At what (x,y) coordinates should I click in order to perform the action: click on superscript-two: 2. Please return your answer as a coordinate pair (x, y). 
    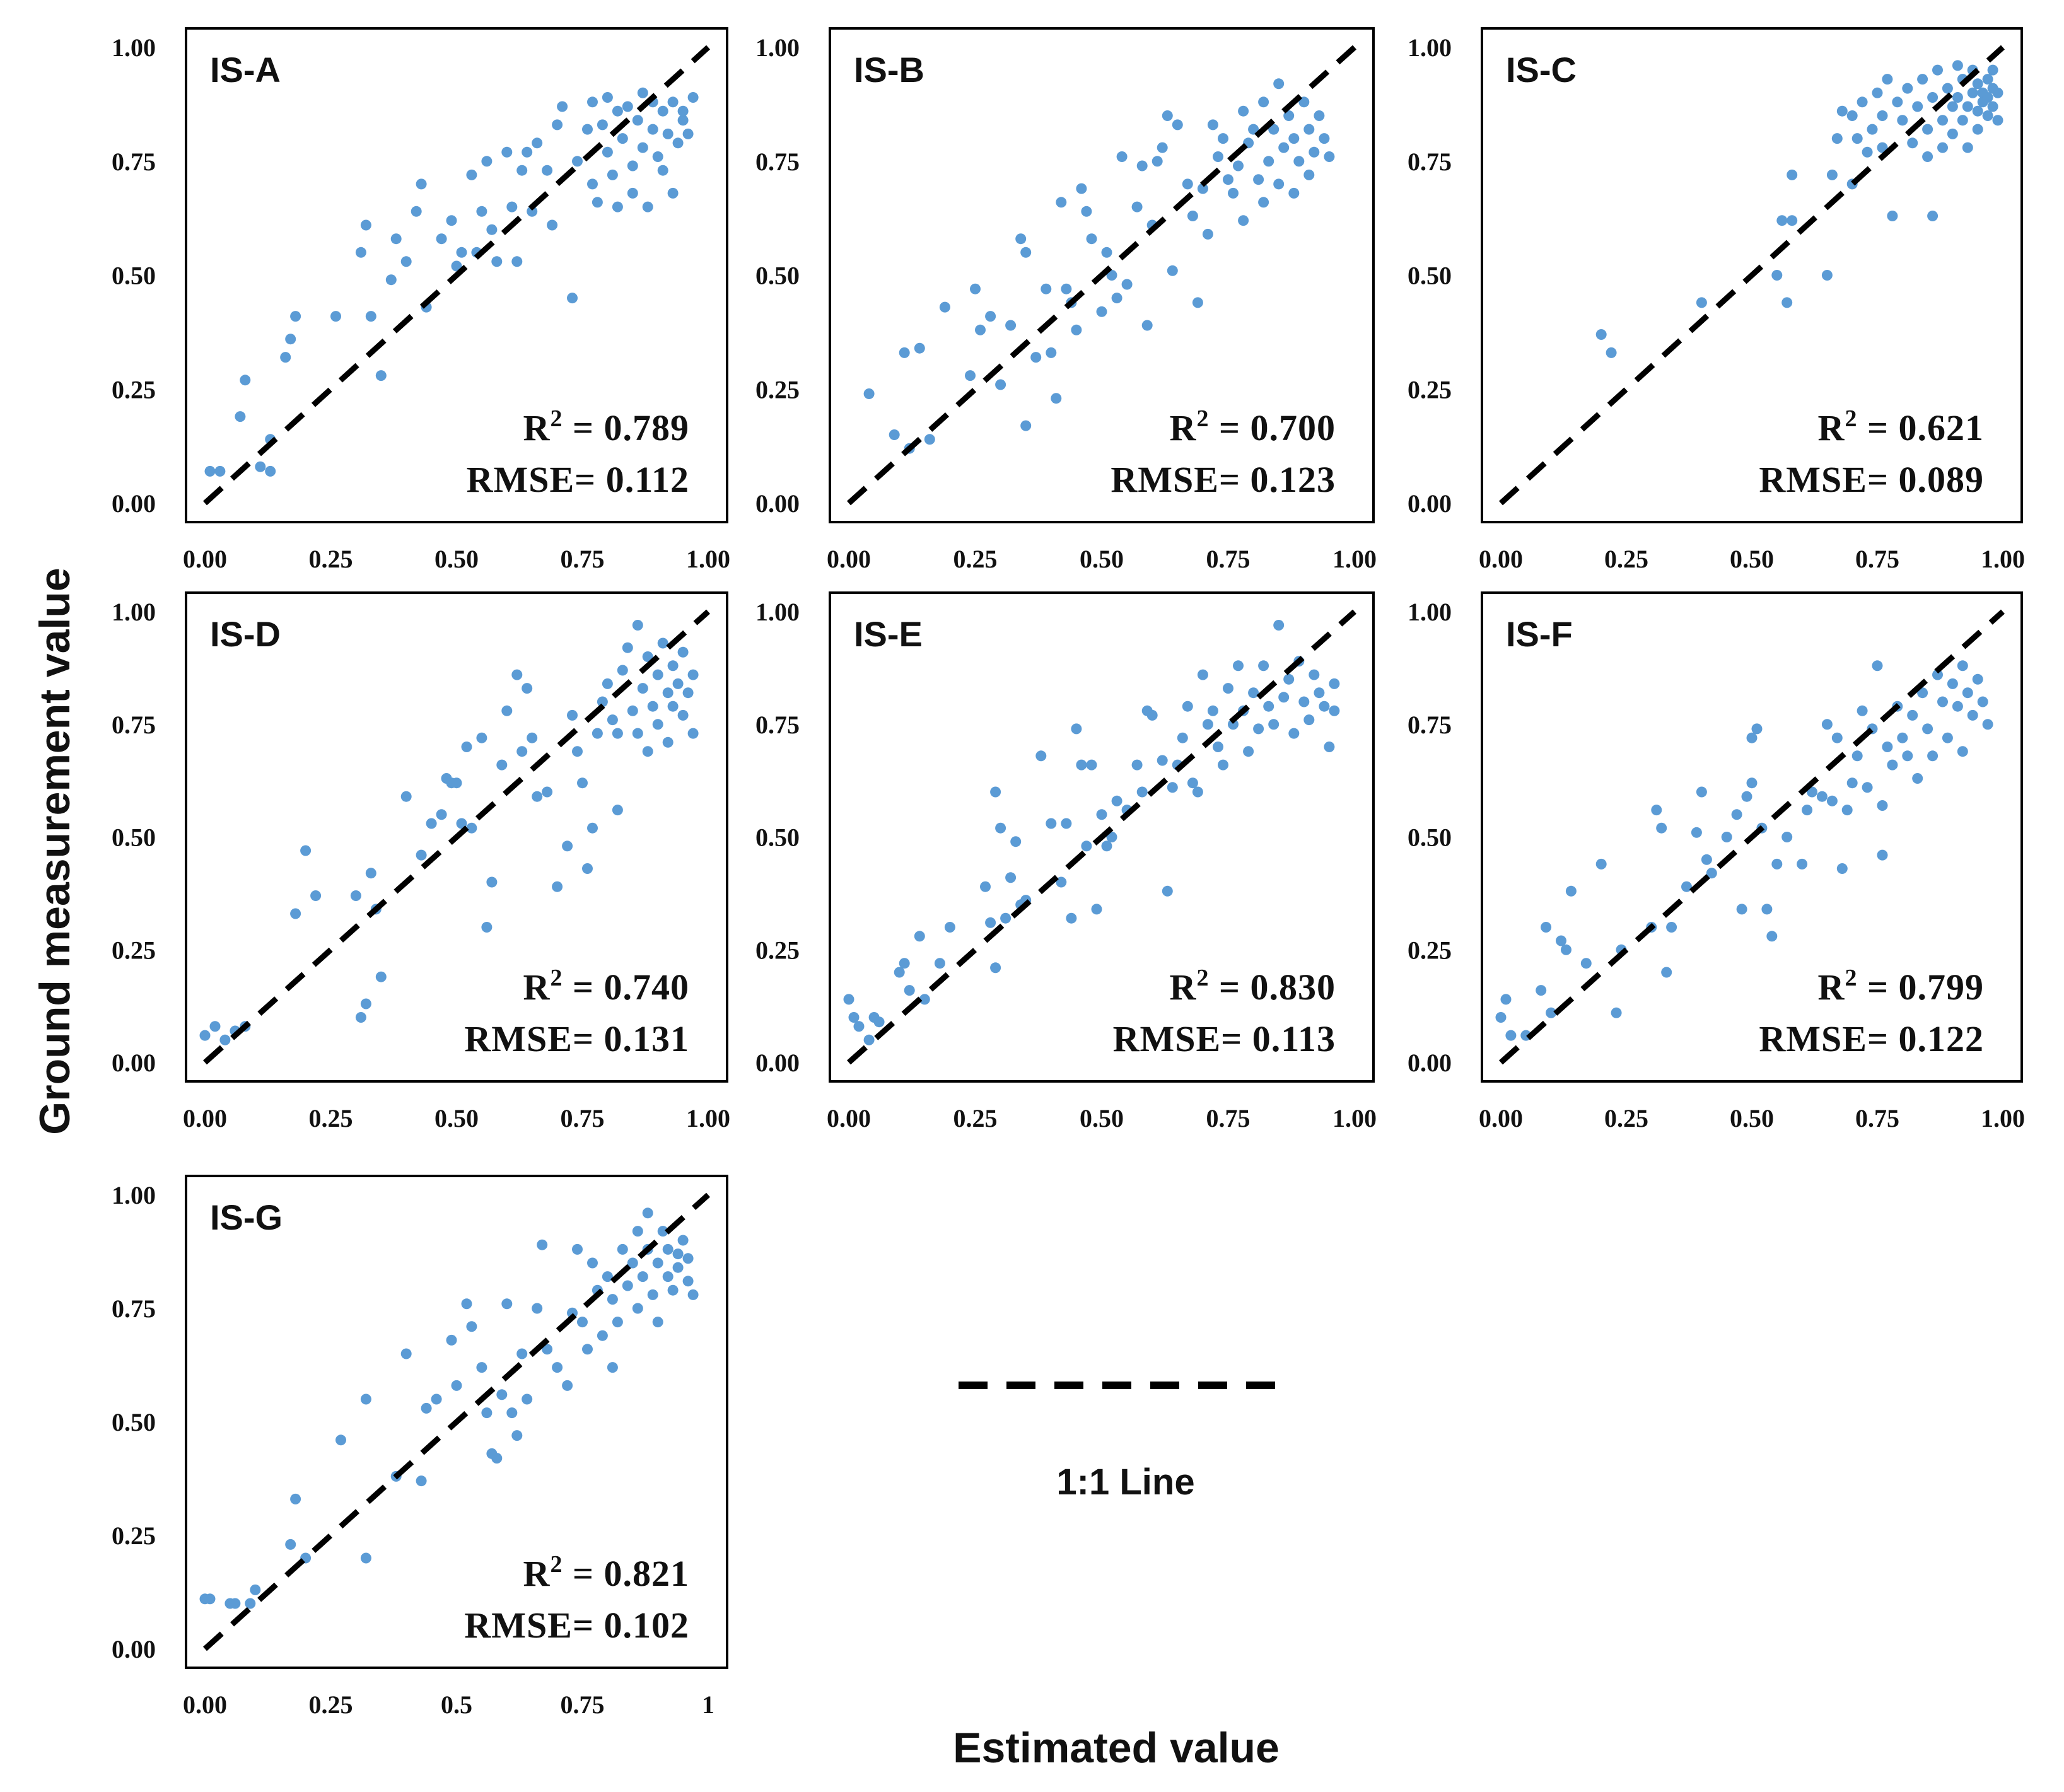
    Looking at the image, I should click on (1203, 978).